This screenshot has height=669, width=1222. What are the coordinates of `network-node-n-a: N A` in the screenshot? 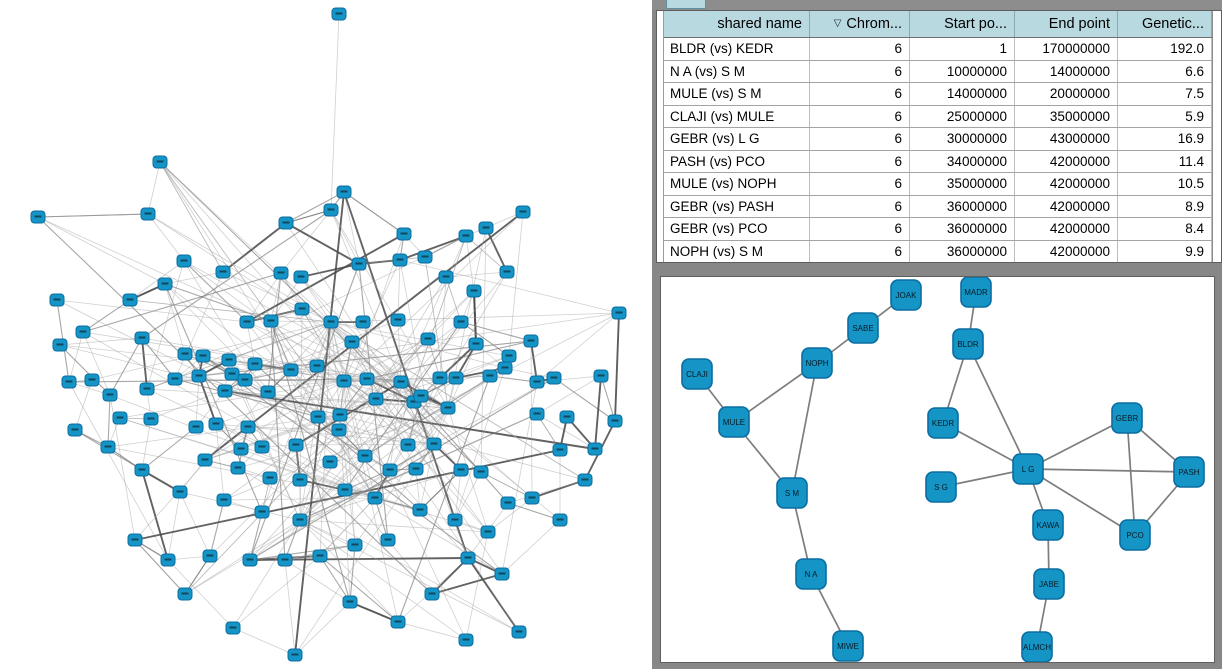 It's located at (811, 574).